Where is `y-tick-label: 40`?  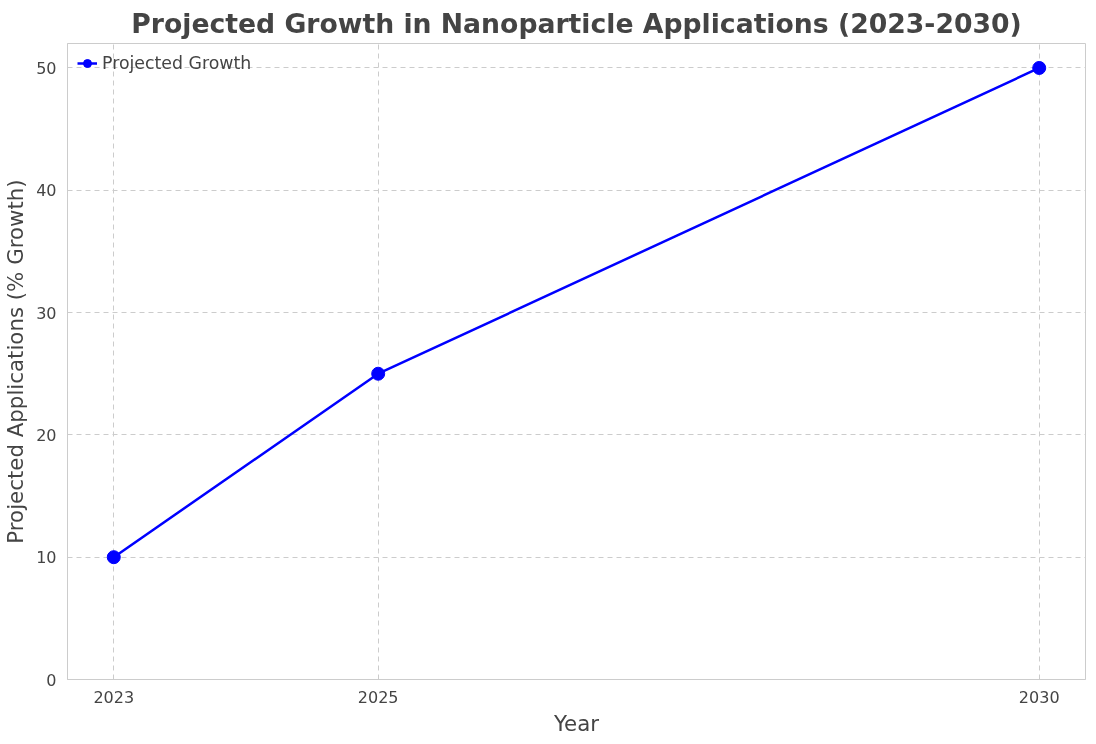 y-tick-label: 40 is located at coordinates (46, 191).